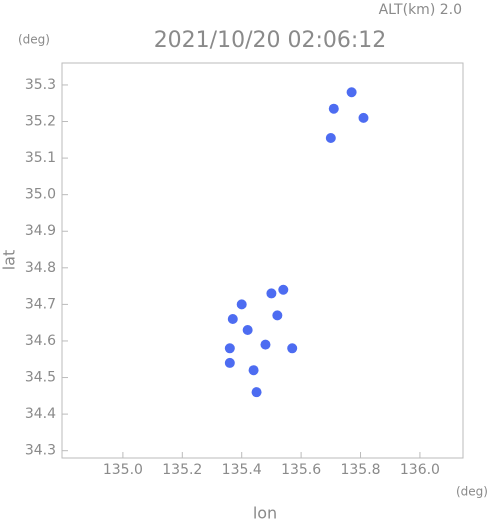 The height and width of the screenshot is (521, 491). I want to click on x-tick-label: 135.6, so click(301, 470).